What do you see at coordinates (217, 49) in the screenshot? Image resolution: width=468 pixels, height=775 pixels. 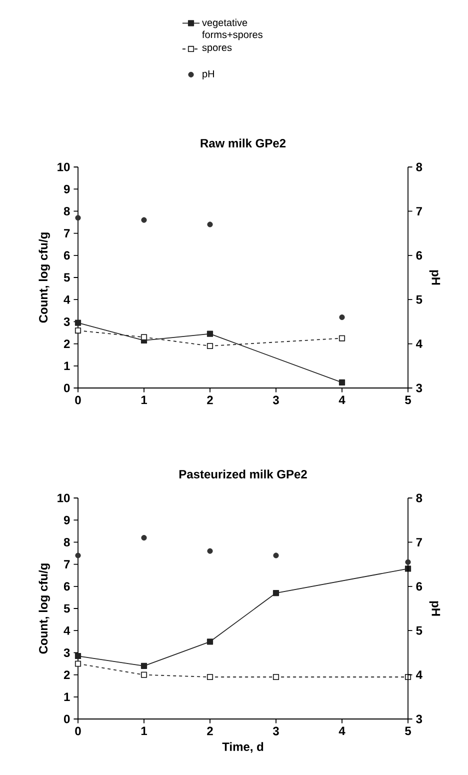 I see `legend-label: spores` at bounding box center [217, 49].